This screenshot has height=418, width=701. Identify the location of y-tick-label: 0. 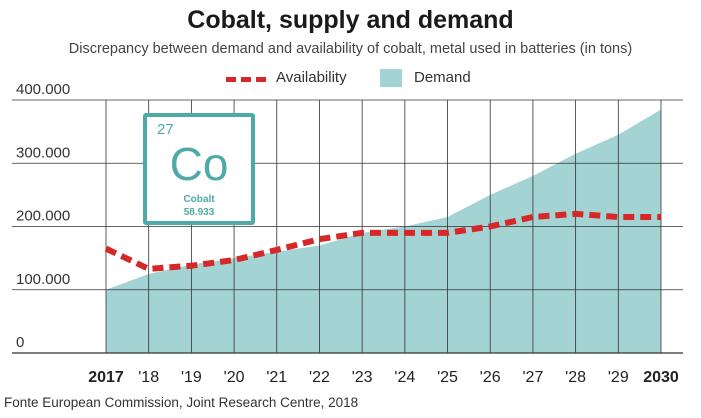
(20, 342).